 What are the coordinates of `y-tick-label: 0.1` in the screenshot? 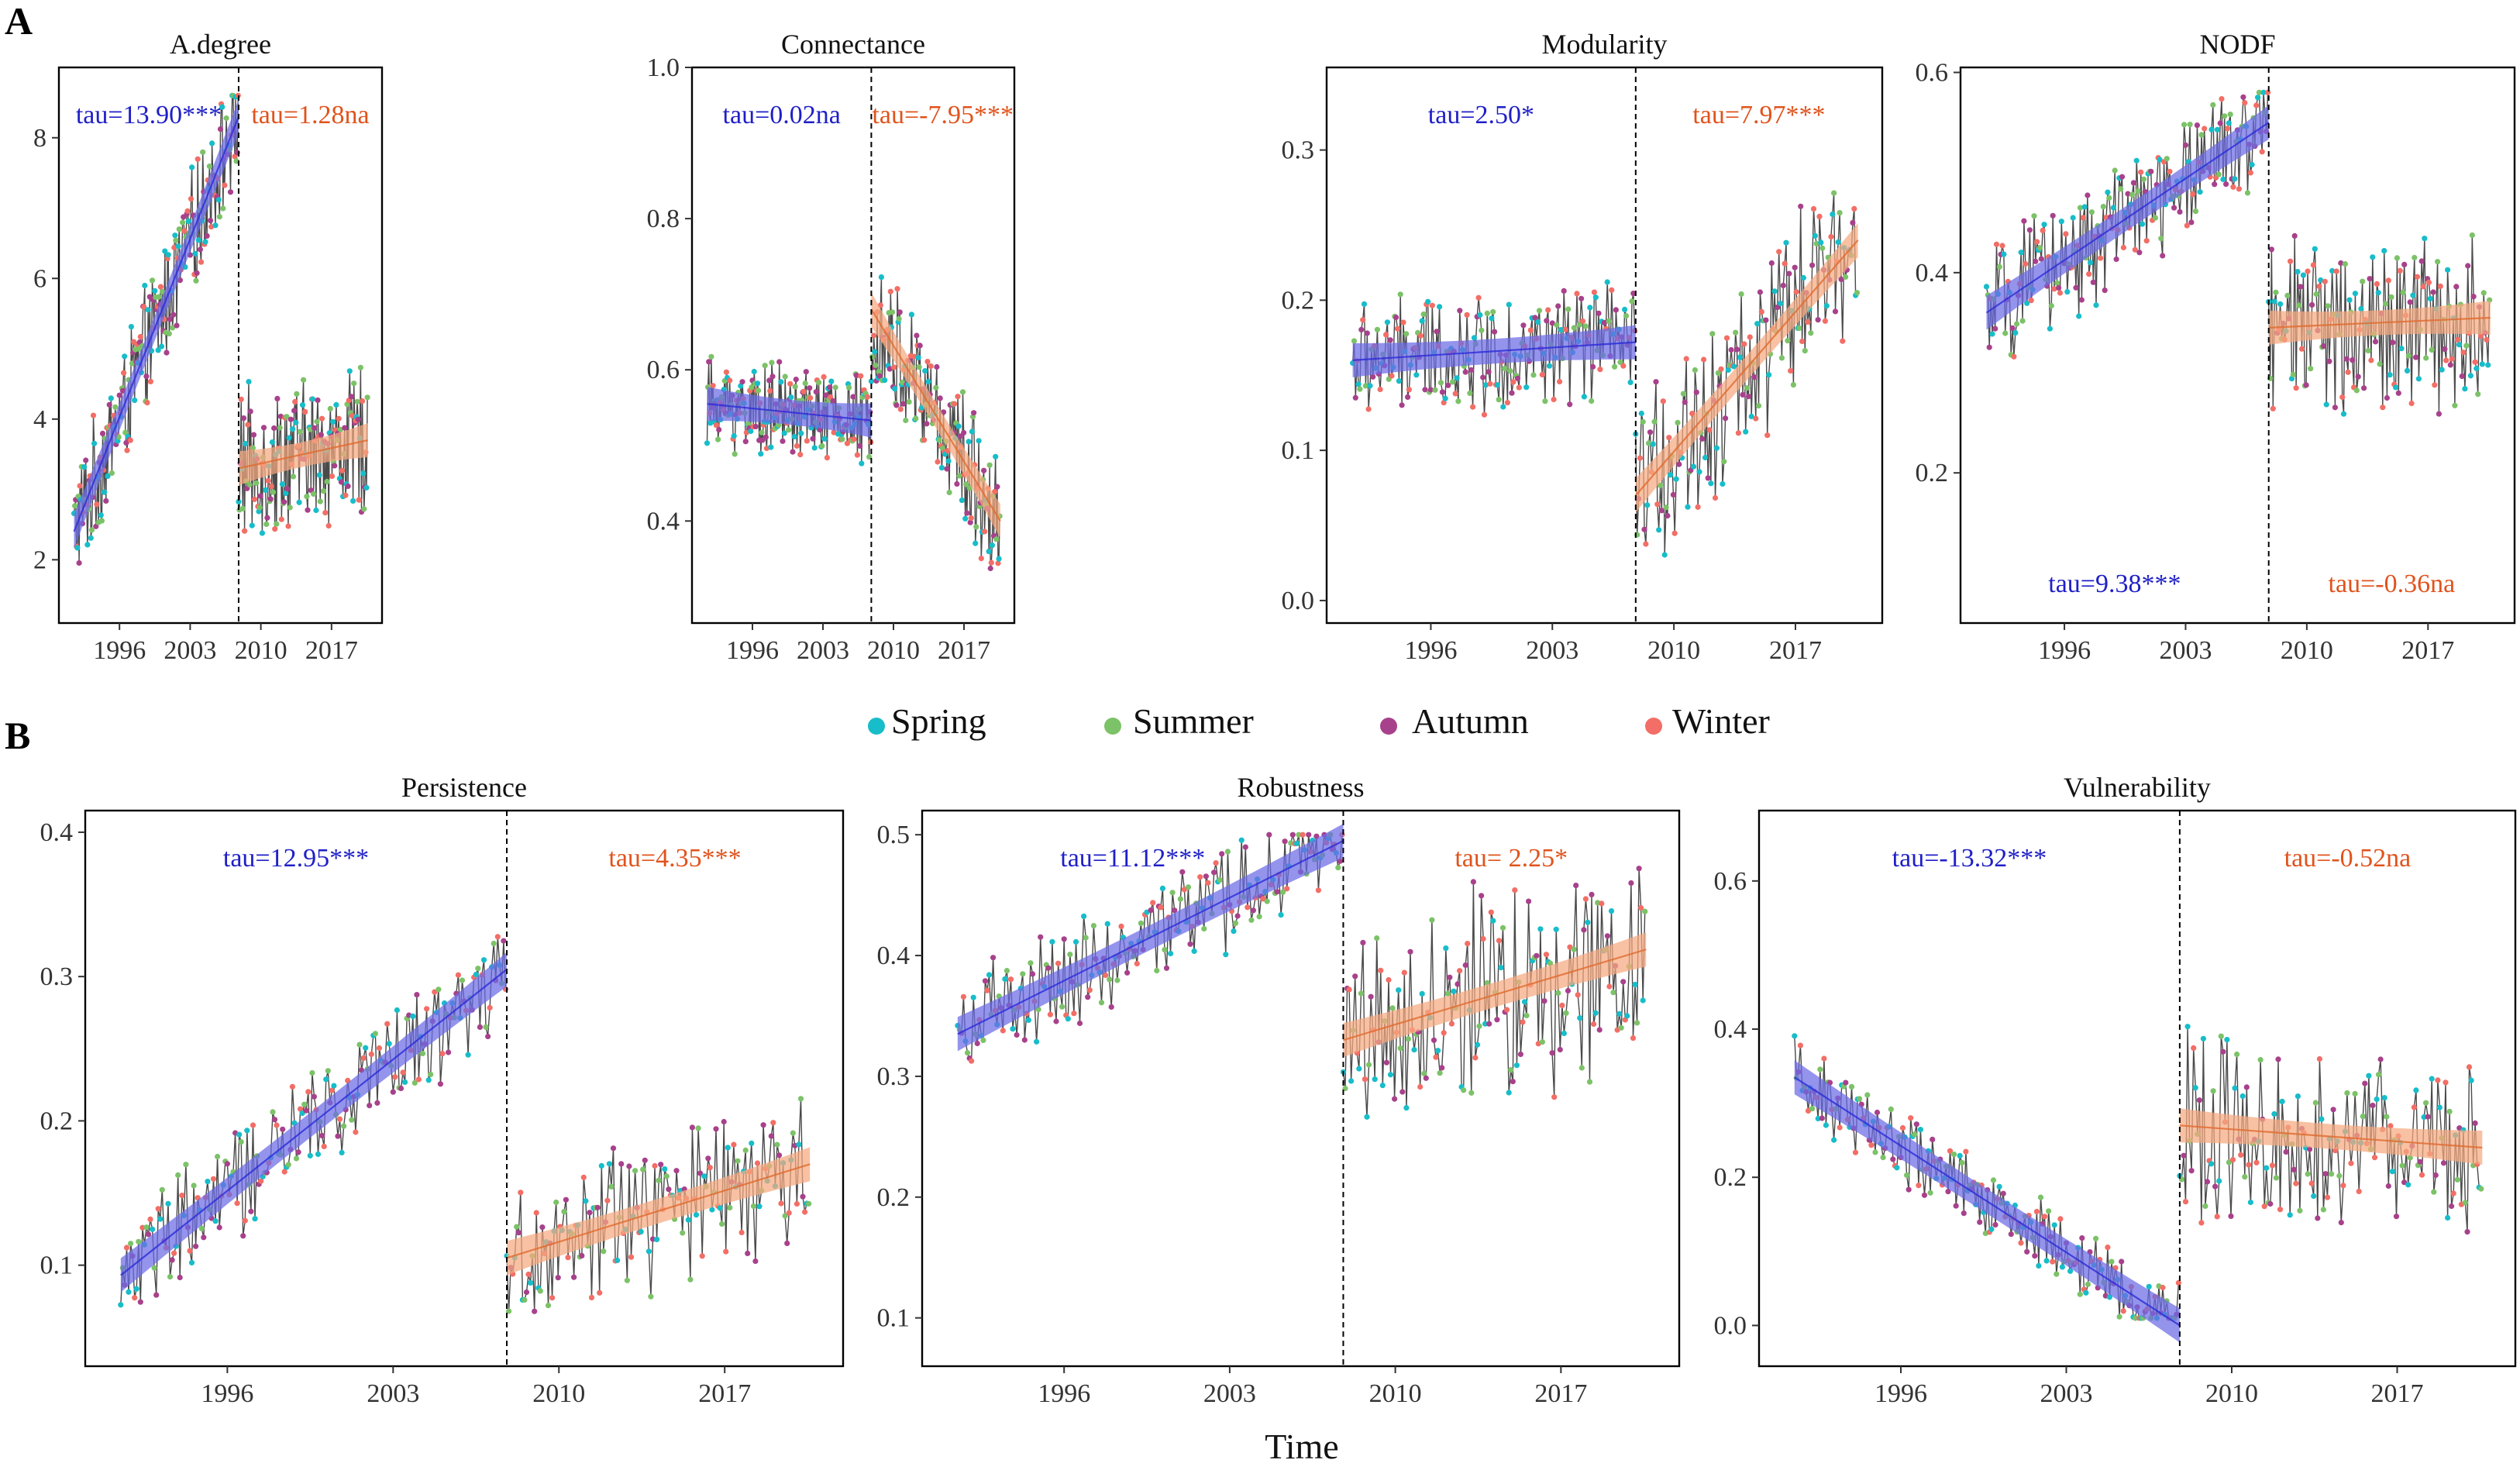 It's located at (57, 1266).